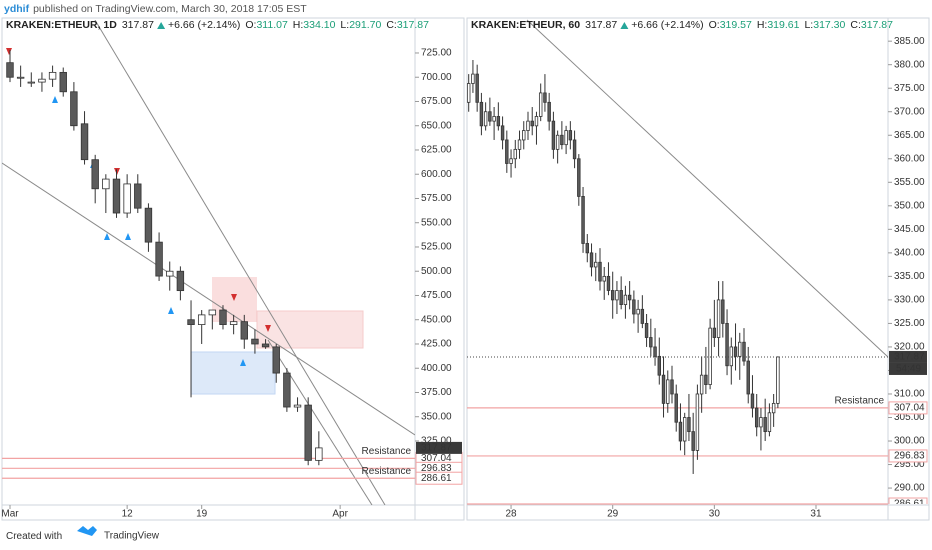 Image resolution: width=932 pixels, height=550 pixels. I want to click on ohlc-value: 317.87, so click(877, 25).